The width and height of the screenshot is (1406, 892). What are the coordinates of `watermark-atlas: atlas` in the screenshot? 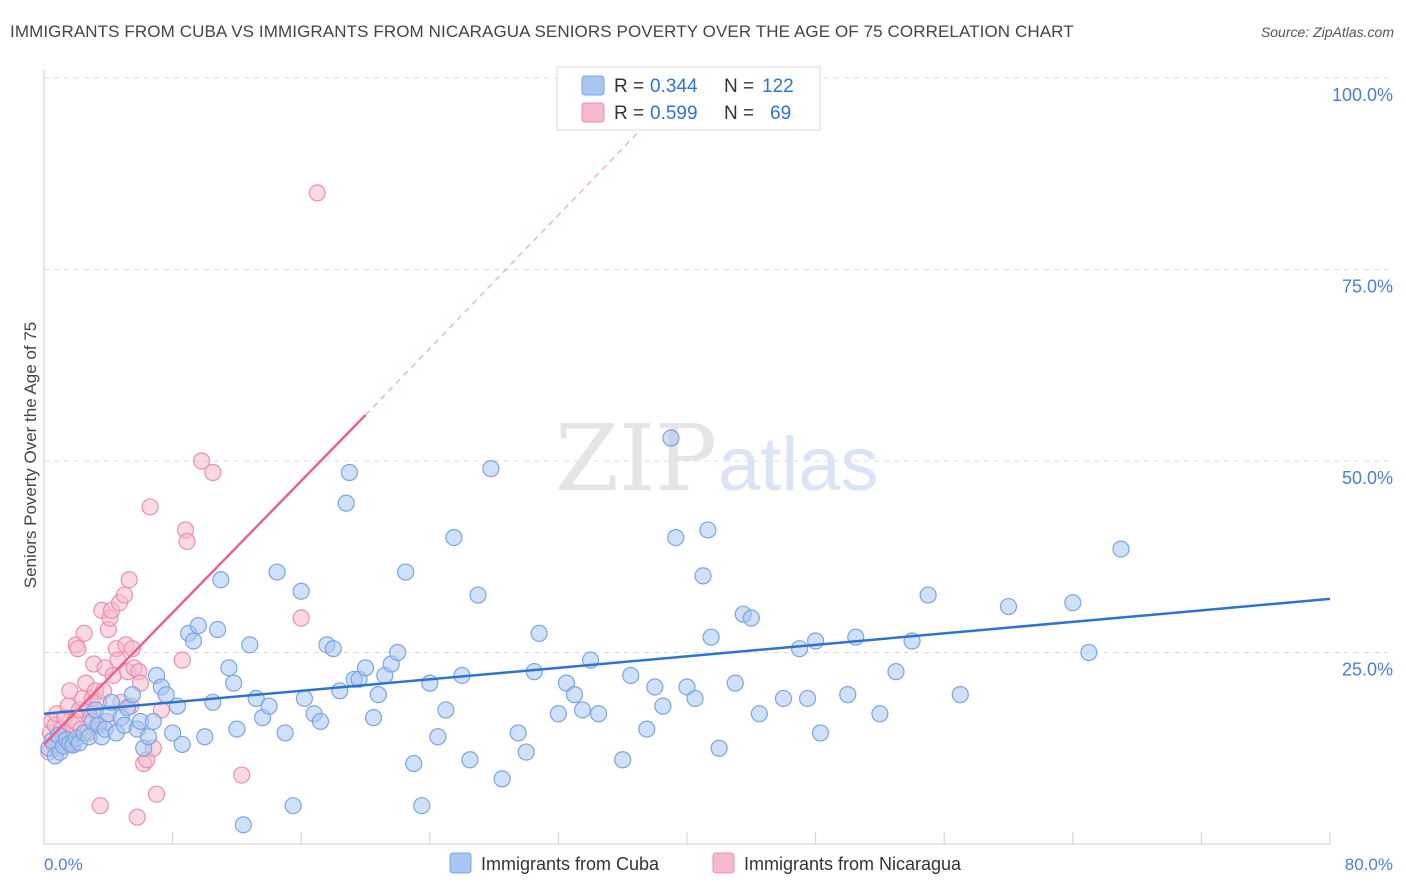 It's located at (798, 464).